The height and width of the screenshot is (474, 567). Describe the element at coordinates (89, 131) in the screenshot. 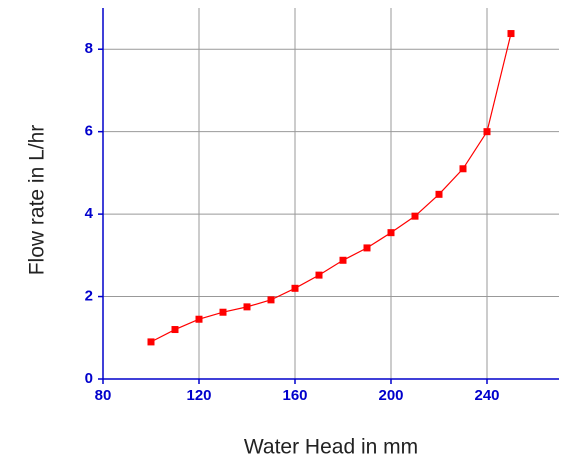

I see `y-tick-label: 6` at that location.